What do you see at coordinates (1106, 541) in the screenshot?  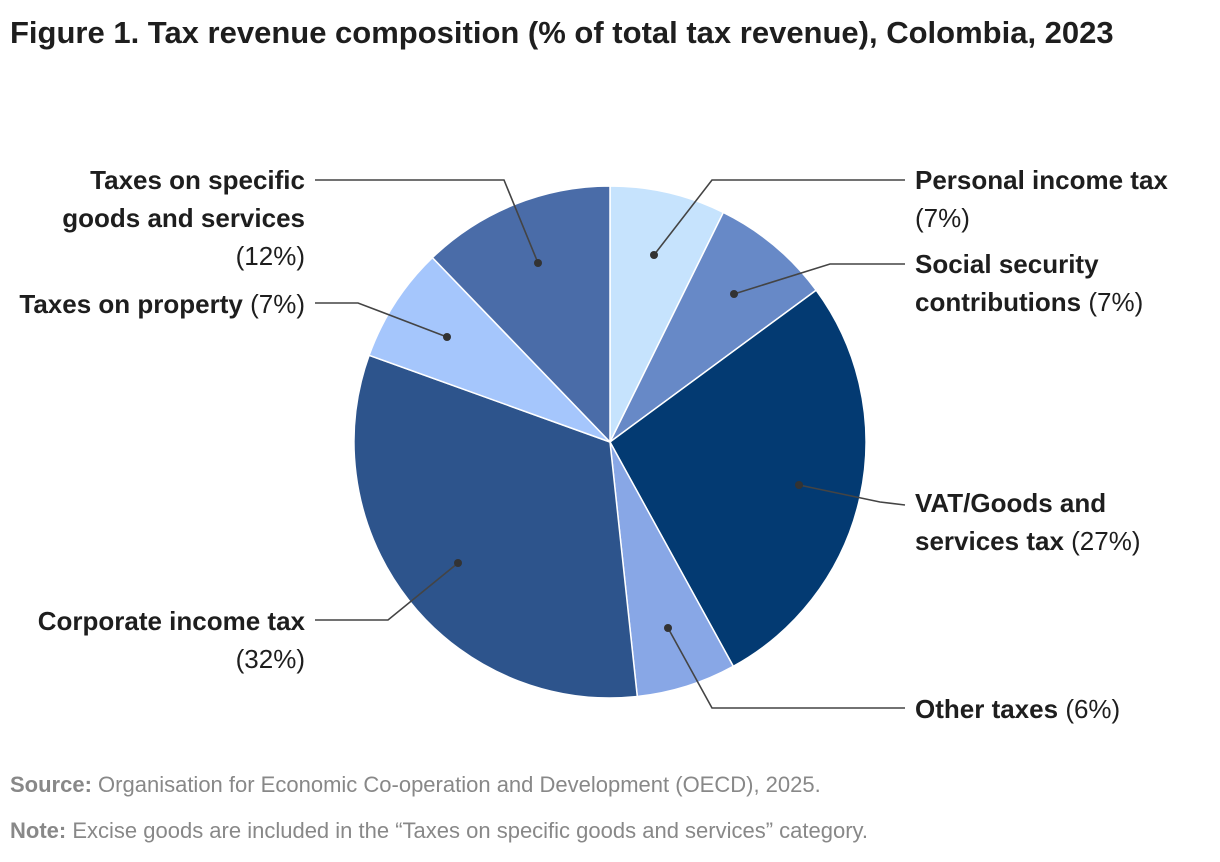 I see `label-pct: (27%)` at bounding box center [1106, 541].